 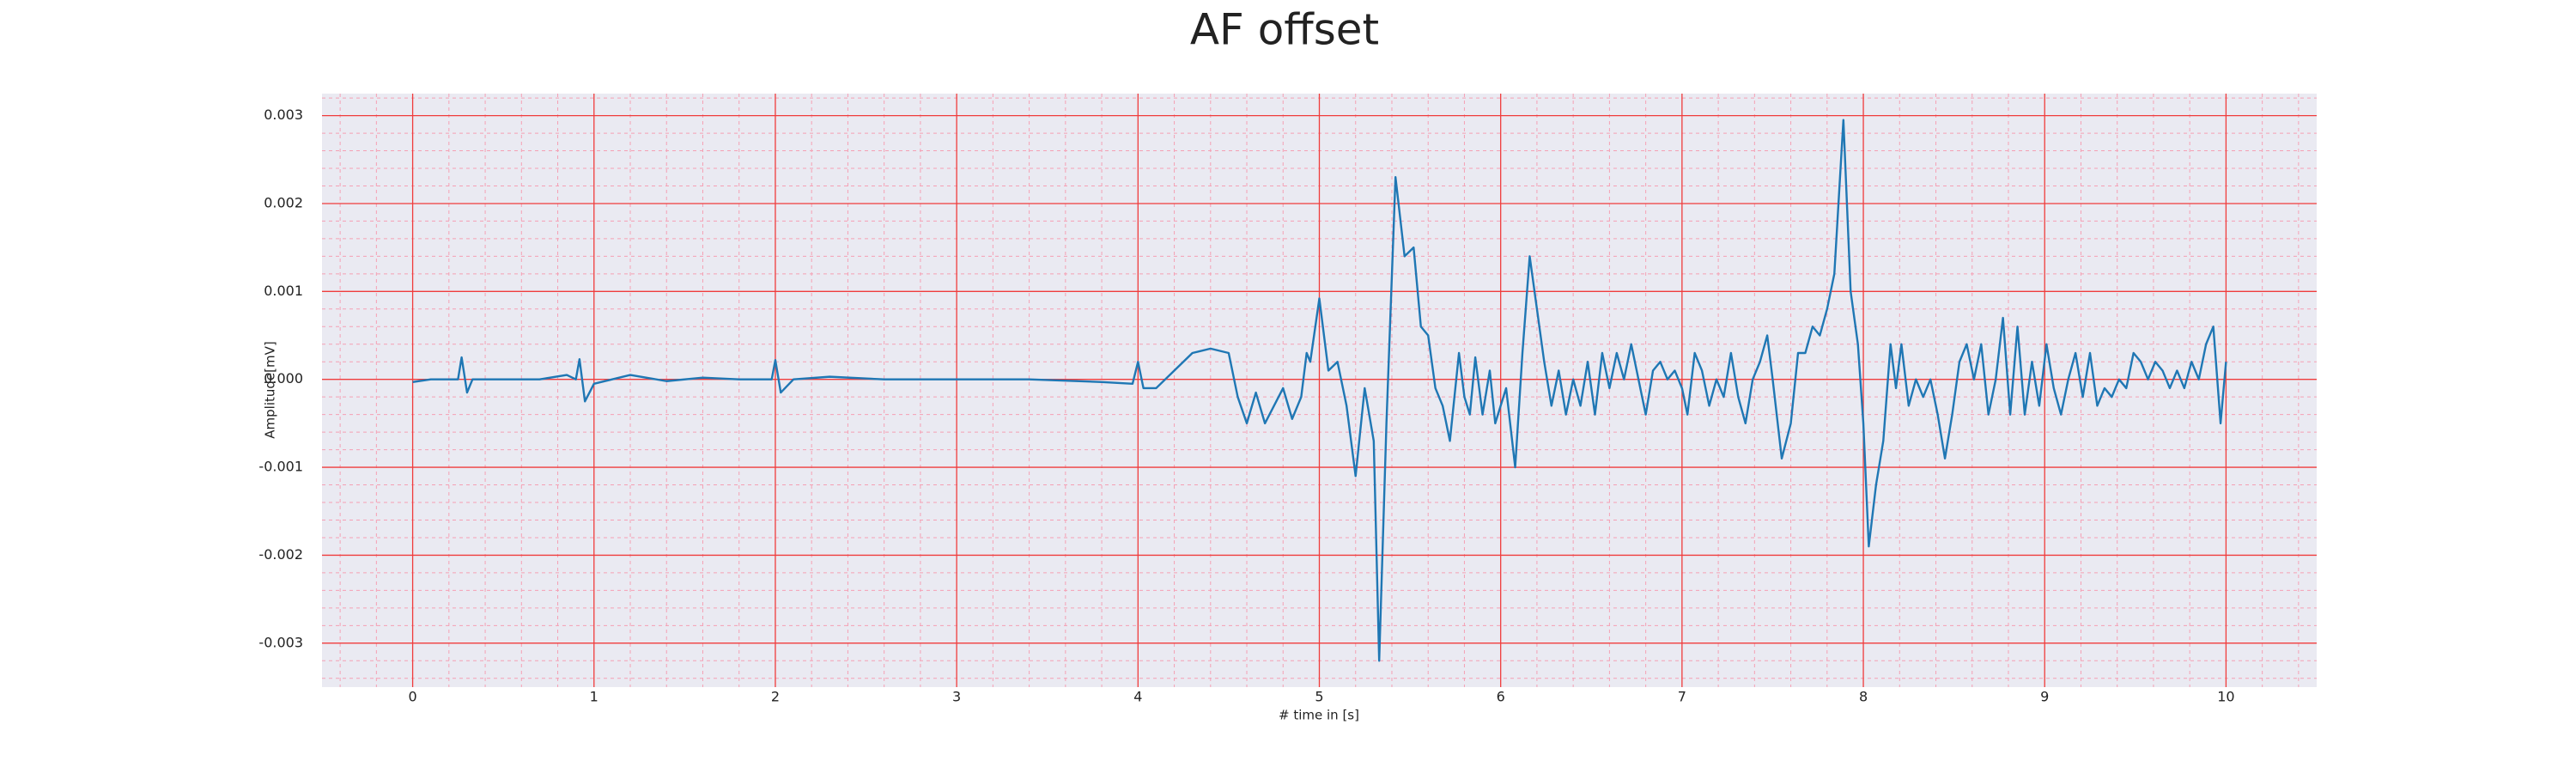 What do you see at coordinates (1682, 697) in the screenshot?
I see `x-tick-label: 7` at bounding box center [1682, 697].